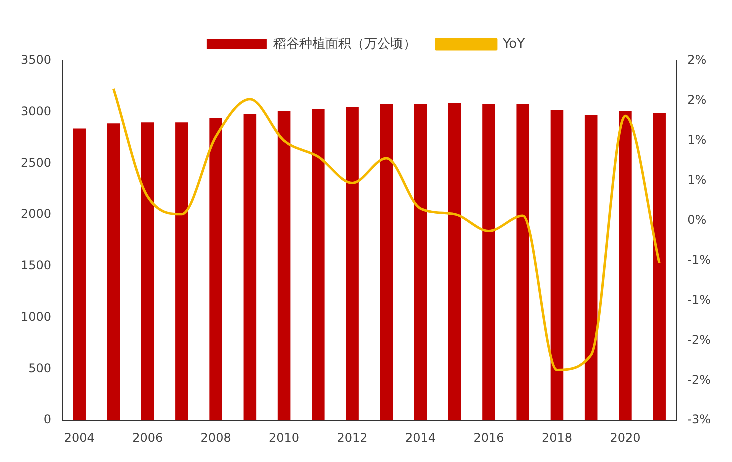 The height and width of the screenshot is (462, 732). Describe the element at coordinates (700, 419) in the screenshot. I see `y2-tick-label: -3%` at that location.